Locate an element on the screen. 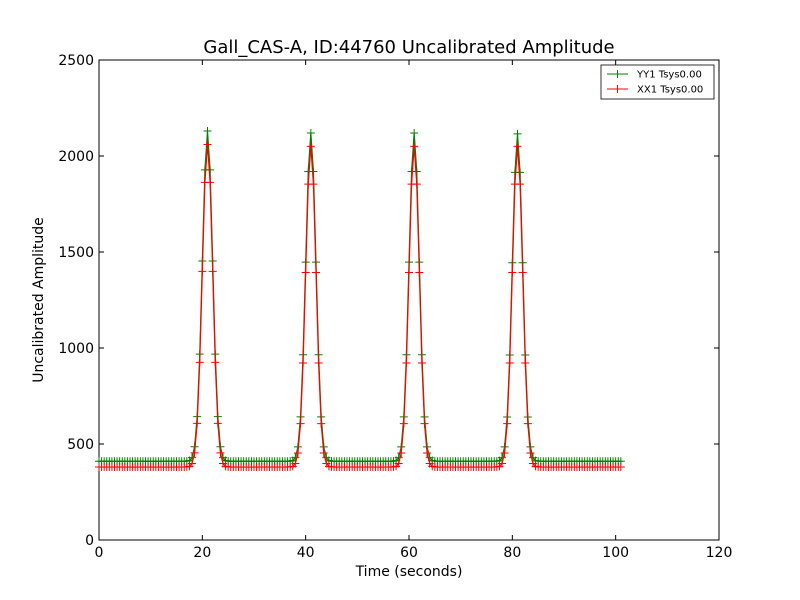 This screenshot has height=600, width=800. legend-label-yy1: YY1 Tsys0.00 is located at coordinates (669, 75).